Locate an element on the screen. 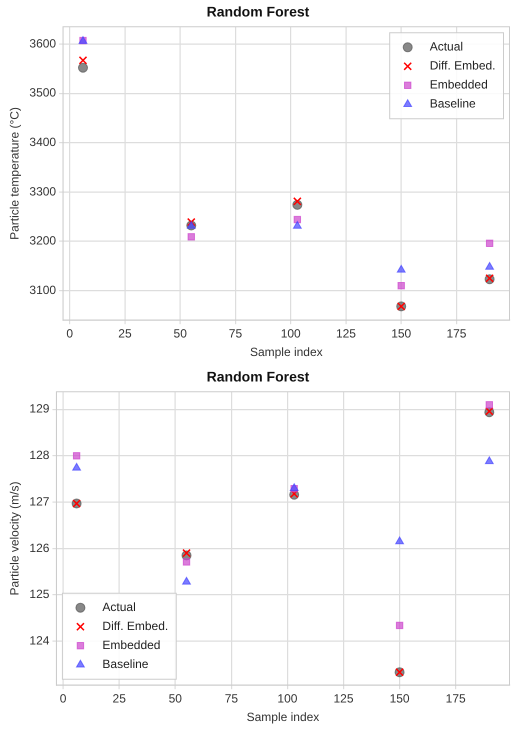 The height and width of the screenshot is (731, 516). y-tick-label: 3100 is located at coordinates (42, 289).